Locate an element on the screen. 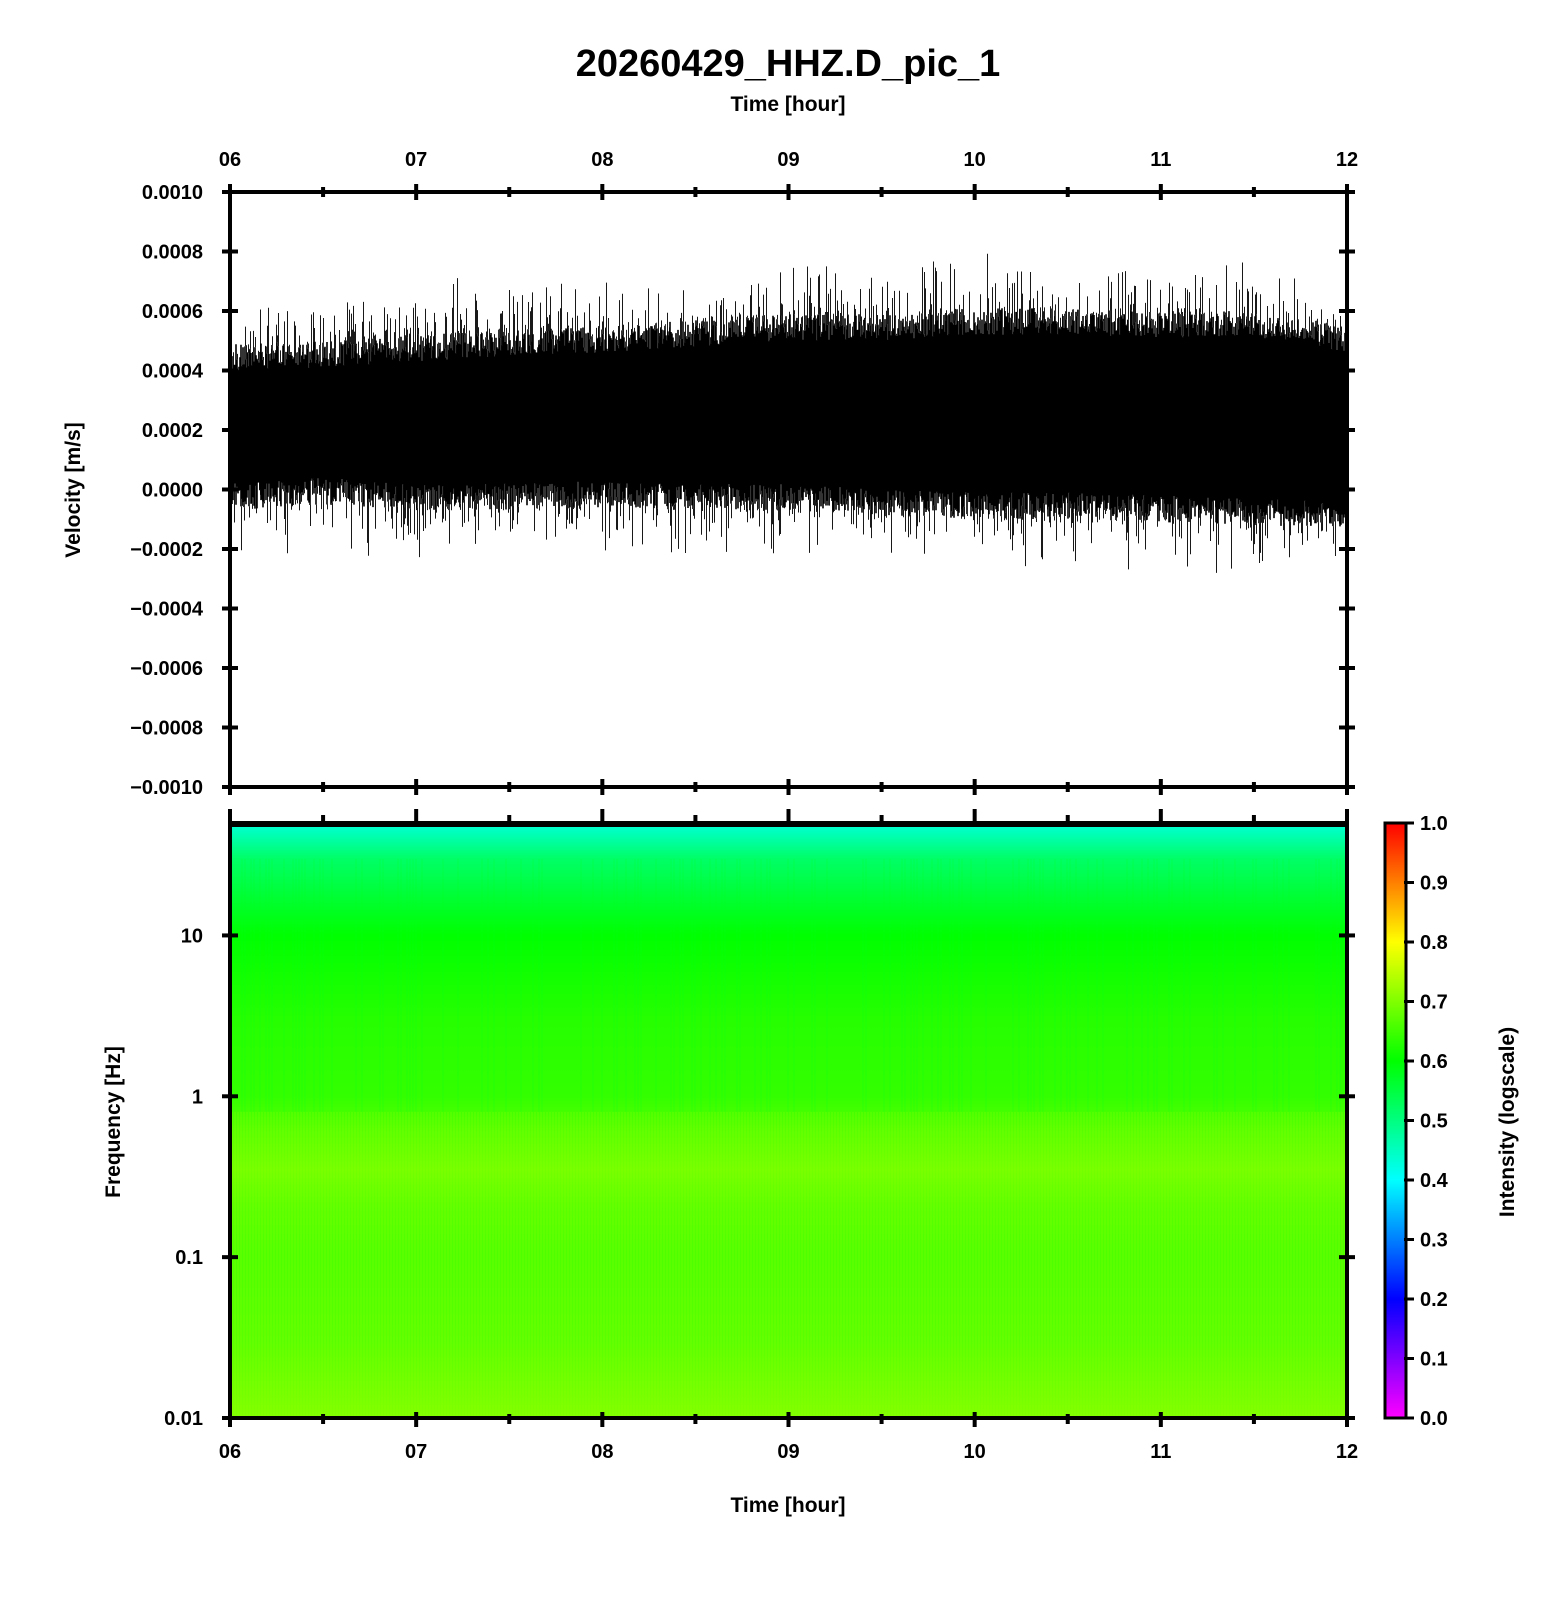 The image size is (1556, 1600). waveform-top-x-tick-label: 07 is located at coordinates (416, 160).